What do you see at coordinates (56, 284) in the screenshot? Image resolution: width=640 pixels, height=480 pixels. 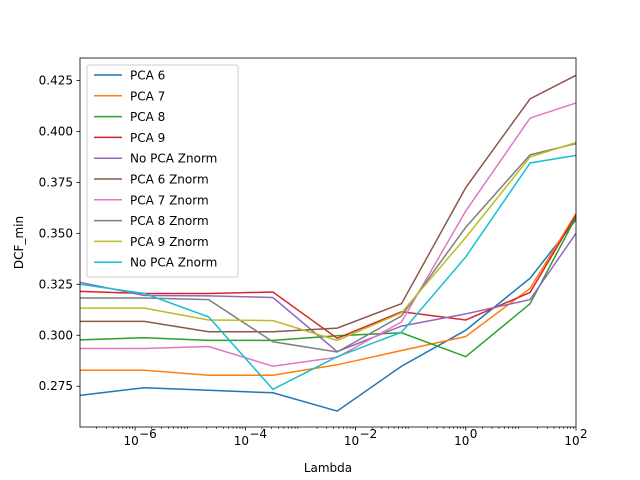 I see `y-tick-label: 0.325` at bounding box center [56, 284].